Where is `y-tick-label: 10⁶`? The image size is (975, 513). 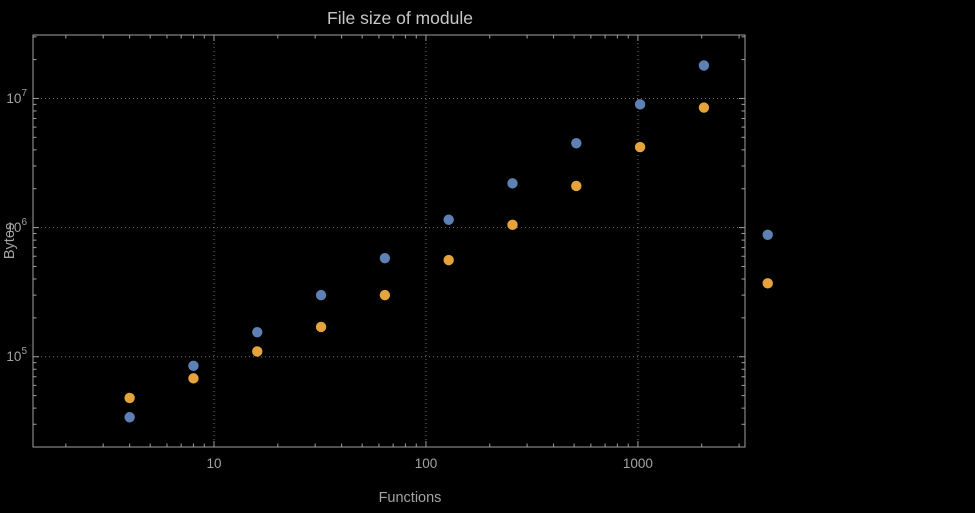
y-tick-label: 10⁶ is located at coordinates (16, 226).